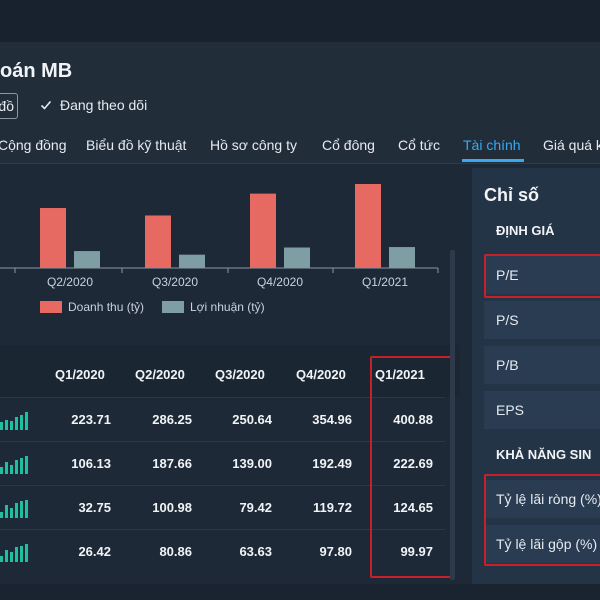 The width and height of the screenshot is (600, 600). I want to click on table-cell: 139.00, so click(252, 463).